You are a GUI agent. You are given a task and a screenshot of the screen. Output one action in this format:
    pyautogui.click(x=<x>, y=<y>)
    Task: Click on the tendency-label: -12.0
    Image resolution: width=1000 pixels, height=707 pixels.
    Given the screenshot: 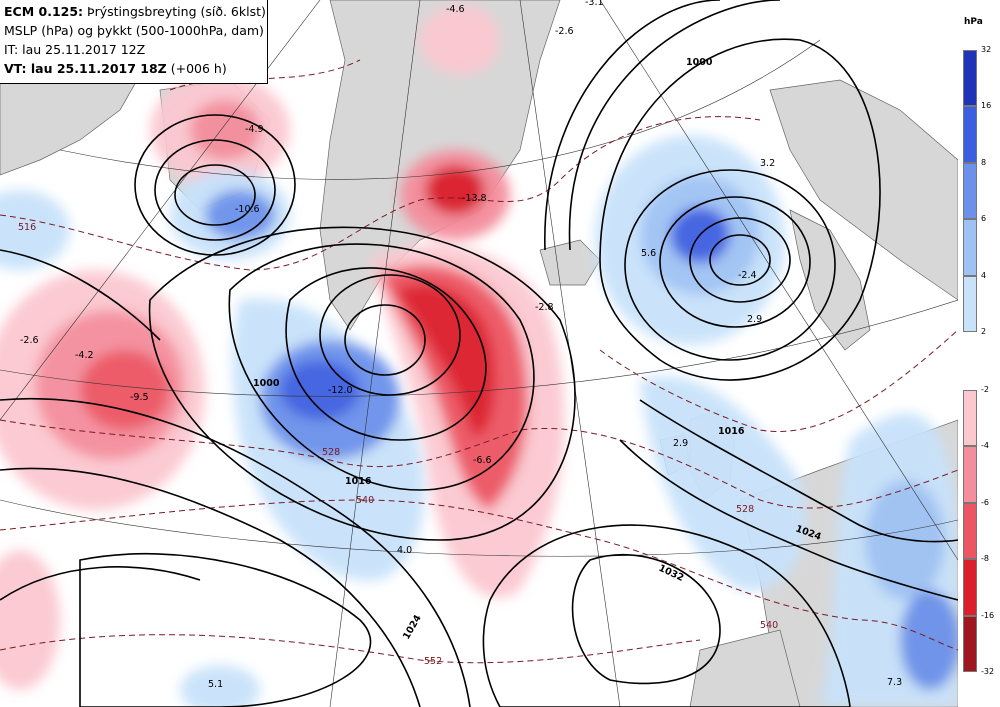 What is the action you would take?
    pyautogui.click(x=340, y=390)
    